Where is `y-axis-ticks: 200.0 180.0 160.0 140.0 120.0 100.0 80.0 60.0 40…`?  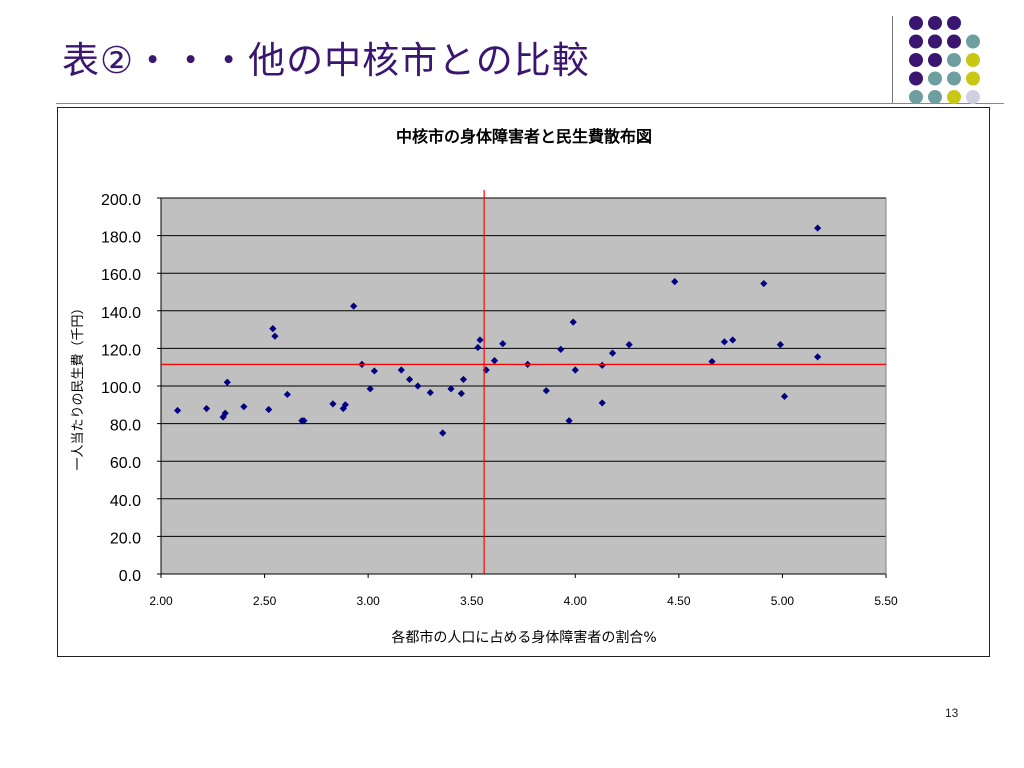 y-axis-ticks: 200.0 180.0 160.0 140.0 120.0 100.0 80.0 60.0 40… is located at coordinates (131, 388).